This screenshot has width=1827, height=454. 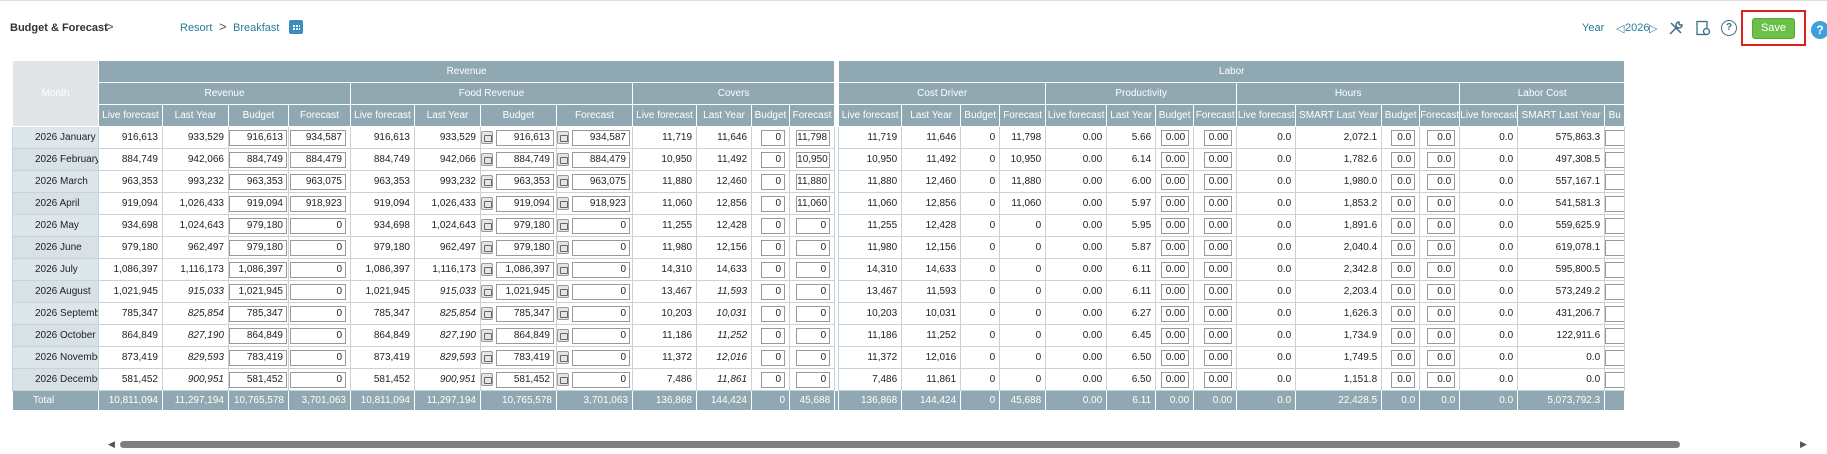 I want to click on scrollbar-thumb, so click(x=900, y=444).